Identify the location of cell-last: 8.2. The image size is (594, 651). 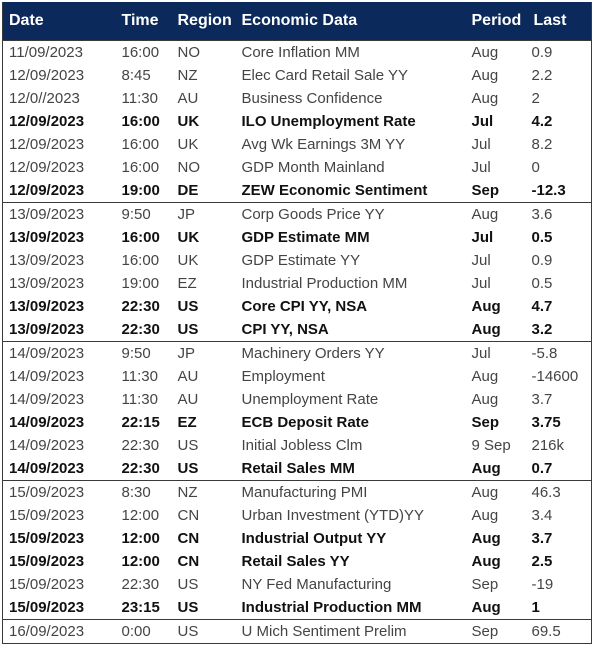
(542, 144).